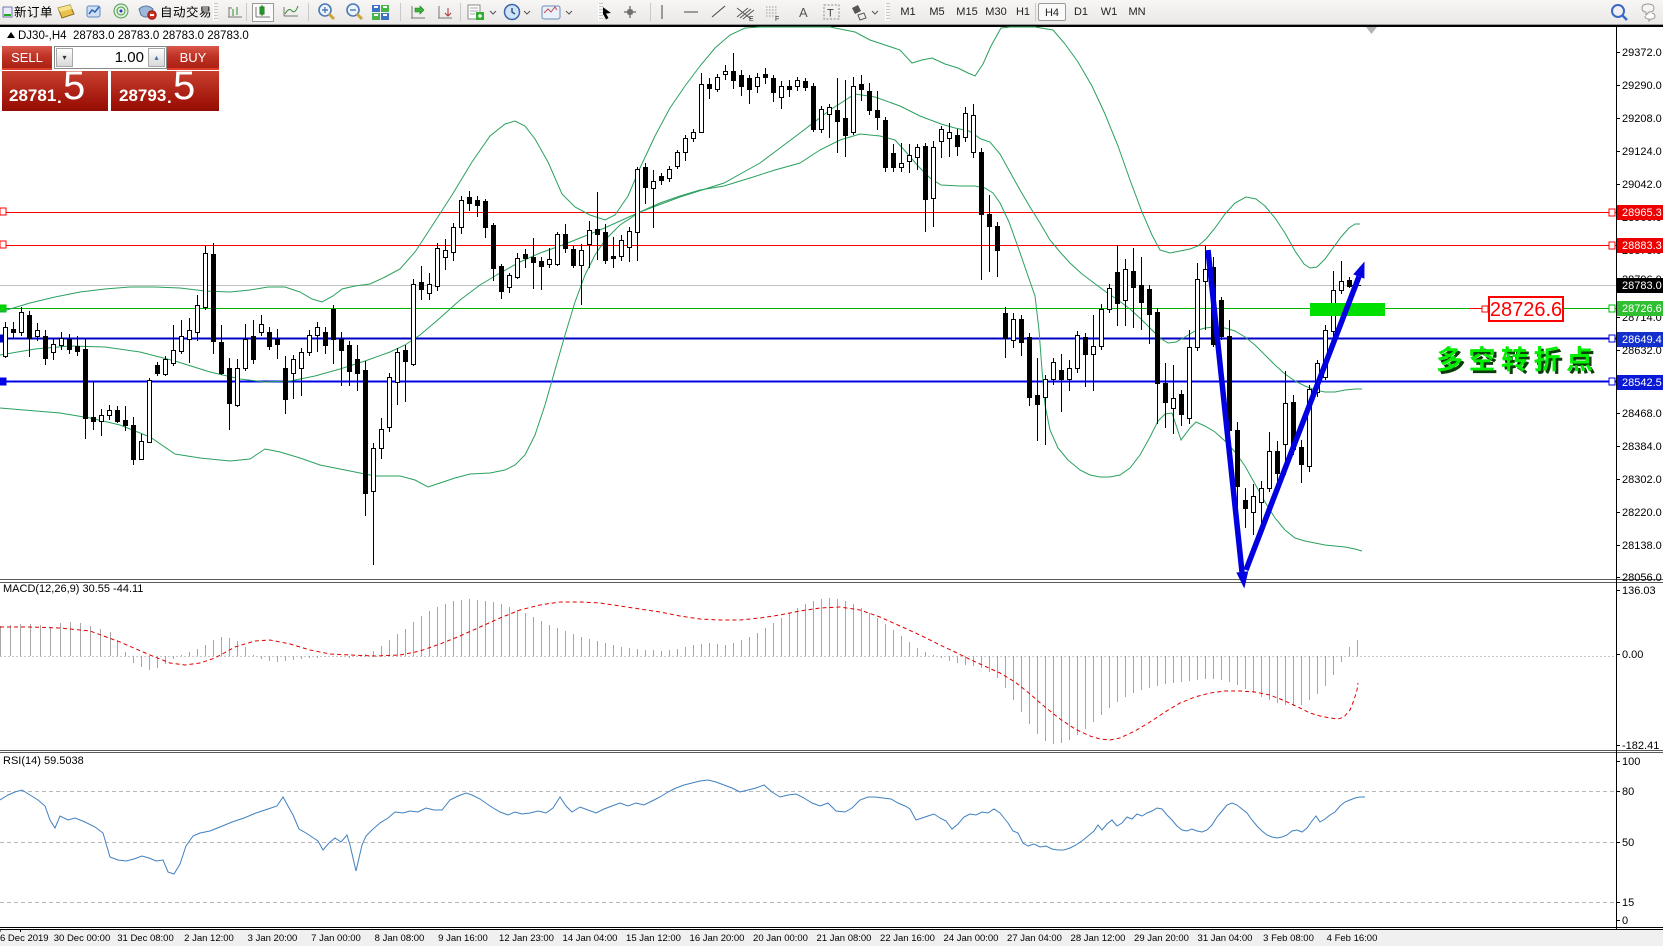 Image resolution: width=1663 pixels, height=946 pixels. What do you see at coordinates (82, 938) in the screenshot?
I see `svg-text: 30 Dec 00:00` at bounding box center [82, 938].